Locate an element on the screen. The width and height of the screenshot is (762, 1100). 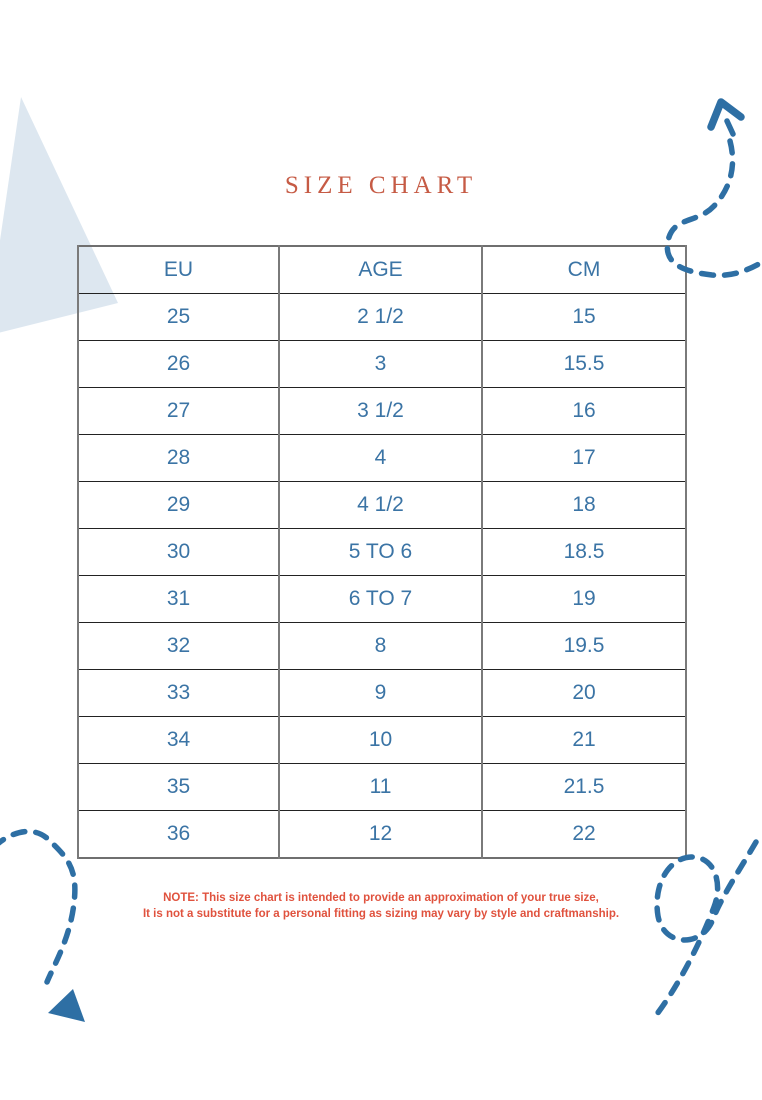
table-cell: 4 is located at coordinates (380, 458).